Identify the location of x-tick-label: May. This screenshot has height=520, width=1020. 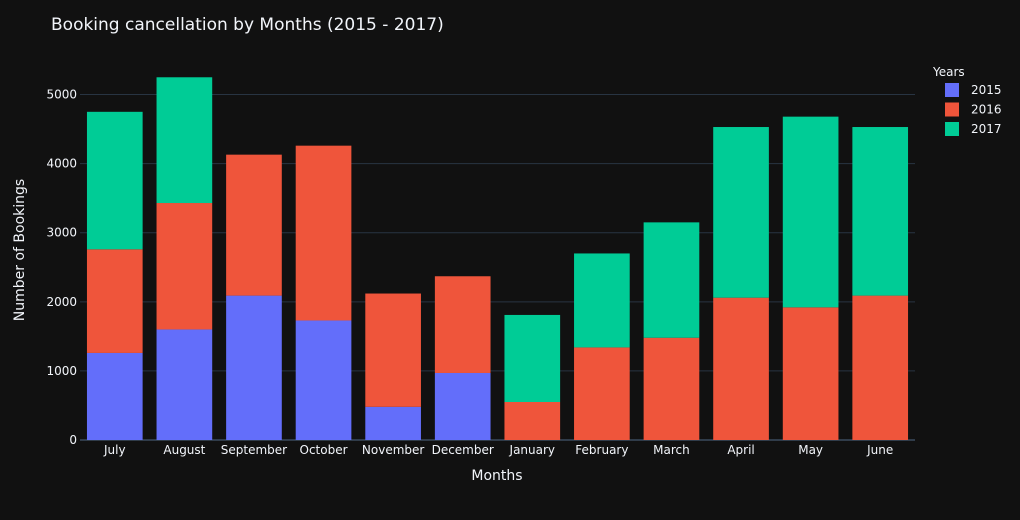
(810, 450).